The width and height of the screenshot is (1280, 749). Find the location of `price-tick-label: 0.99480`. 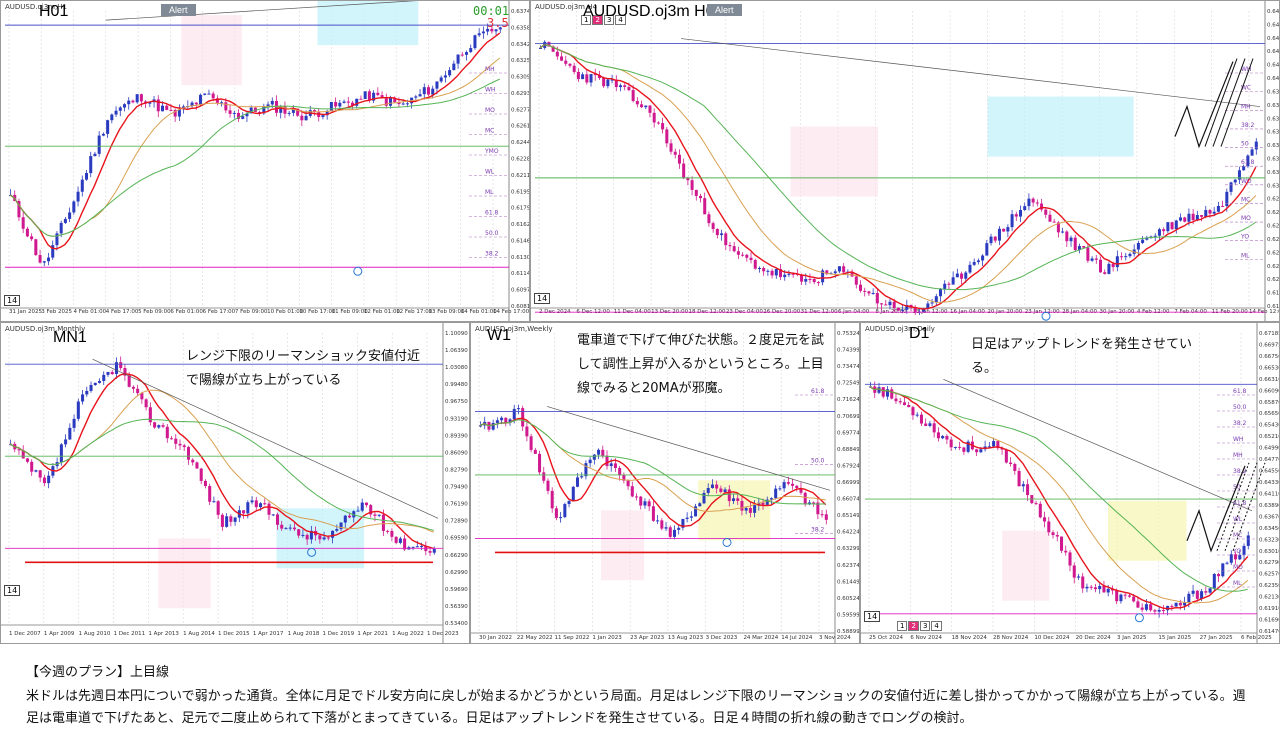

price-tick-label: 0.99480 is located at coordinates (456, 385).